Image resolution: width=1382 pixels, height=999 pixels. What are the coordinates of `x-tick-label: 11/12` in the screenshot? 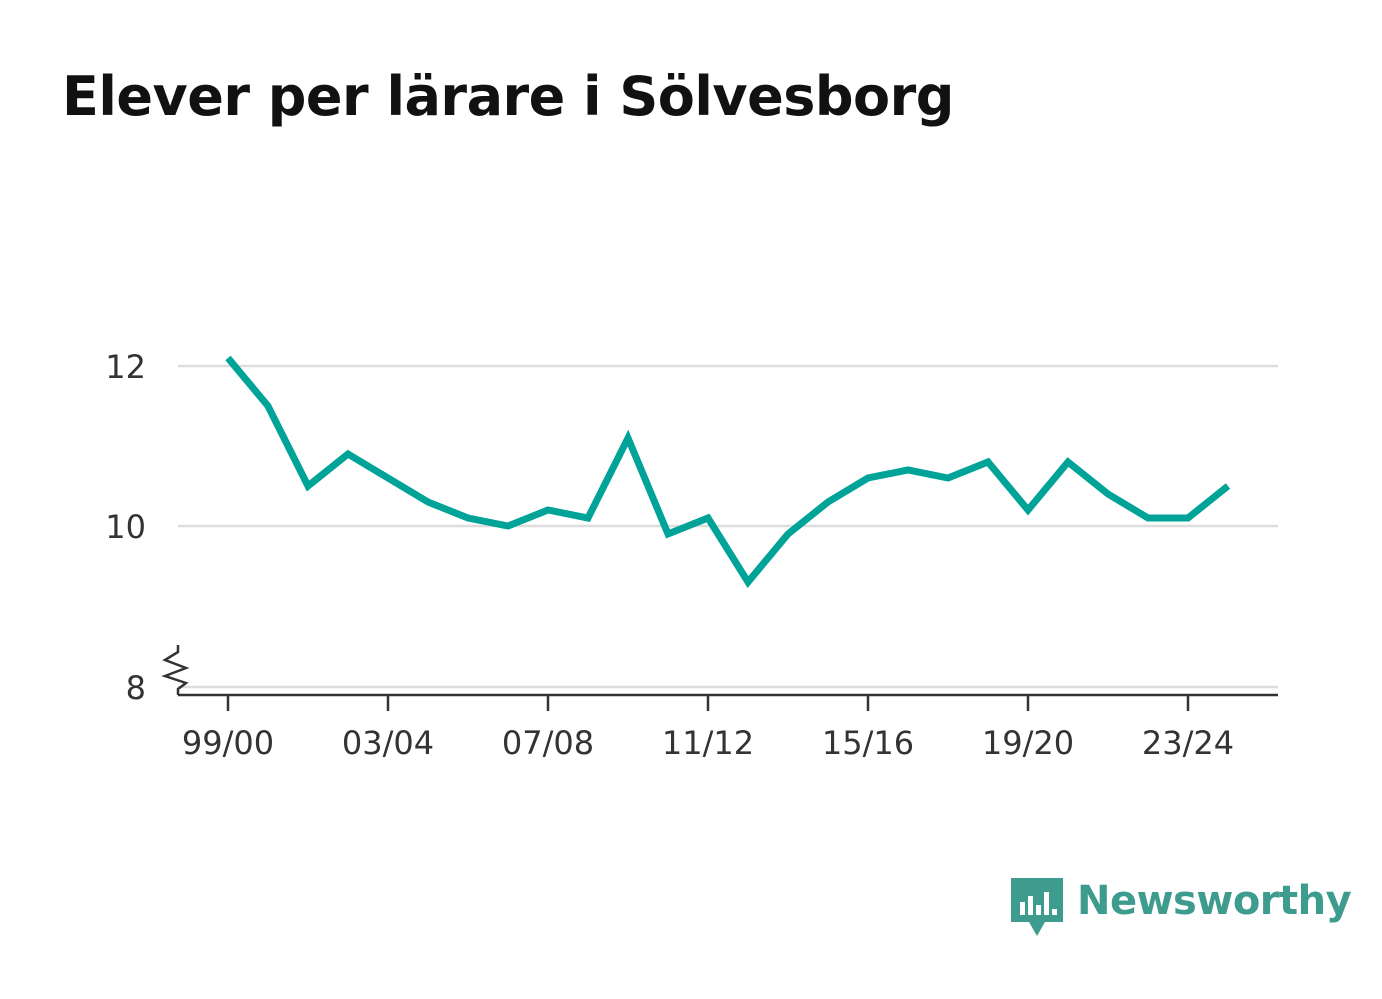 It's located at (708, 743).